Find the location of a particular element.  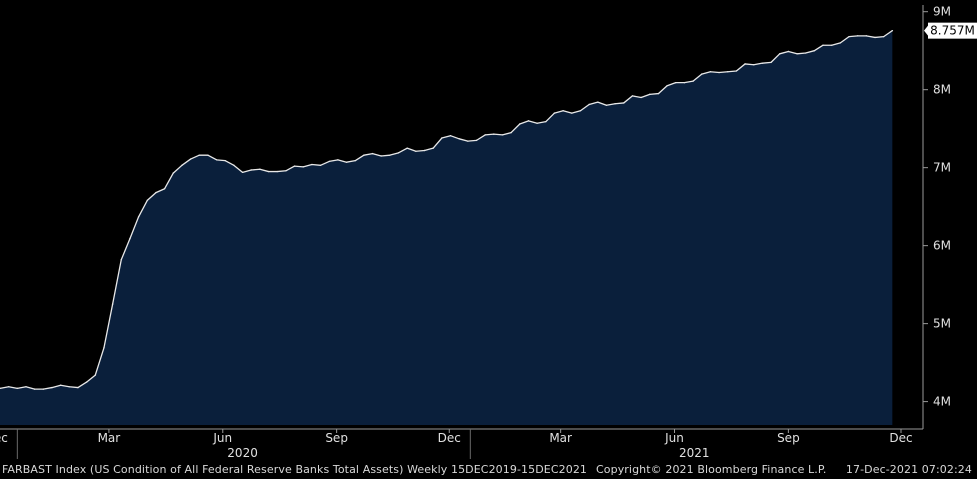

y-tick-label: 4M is located at coordinates (942, 402).